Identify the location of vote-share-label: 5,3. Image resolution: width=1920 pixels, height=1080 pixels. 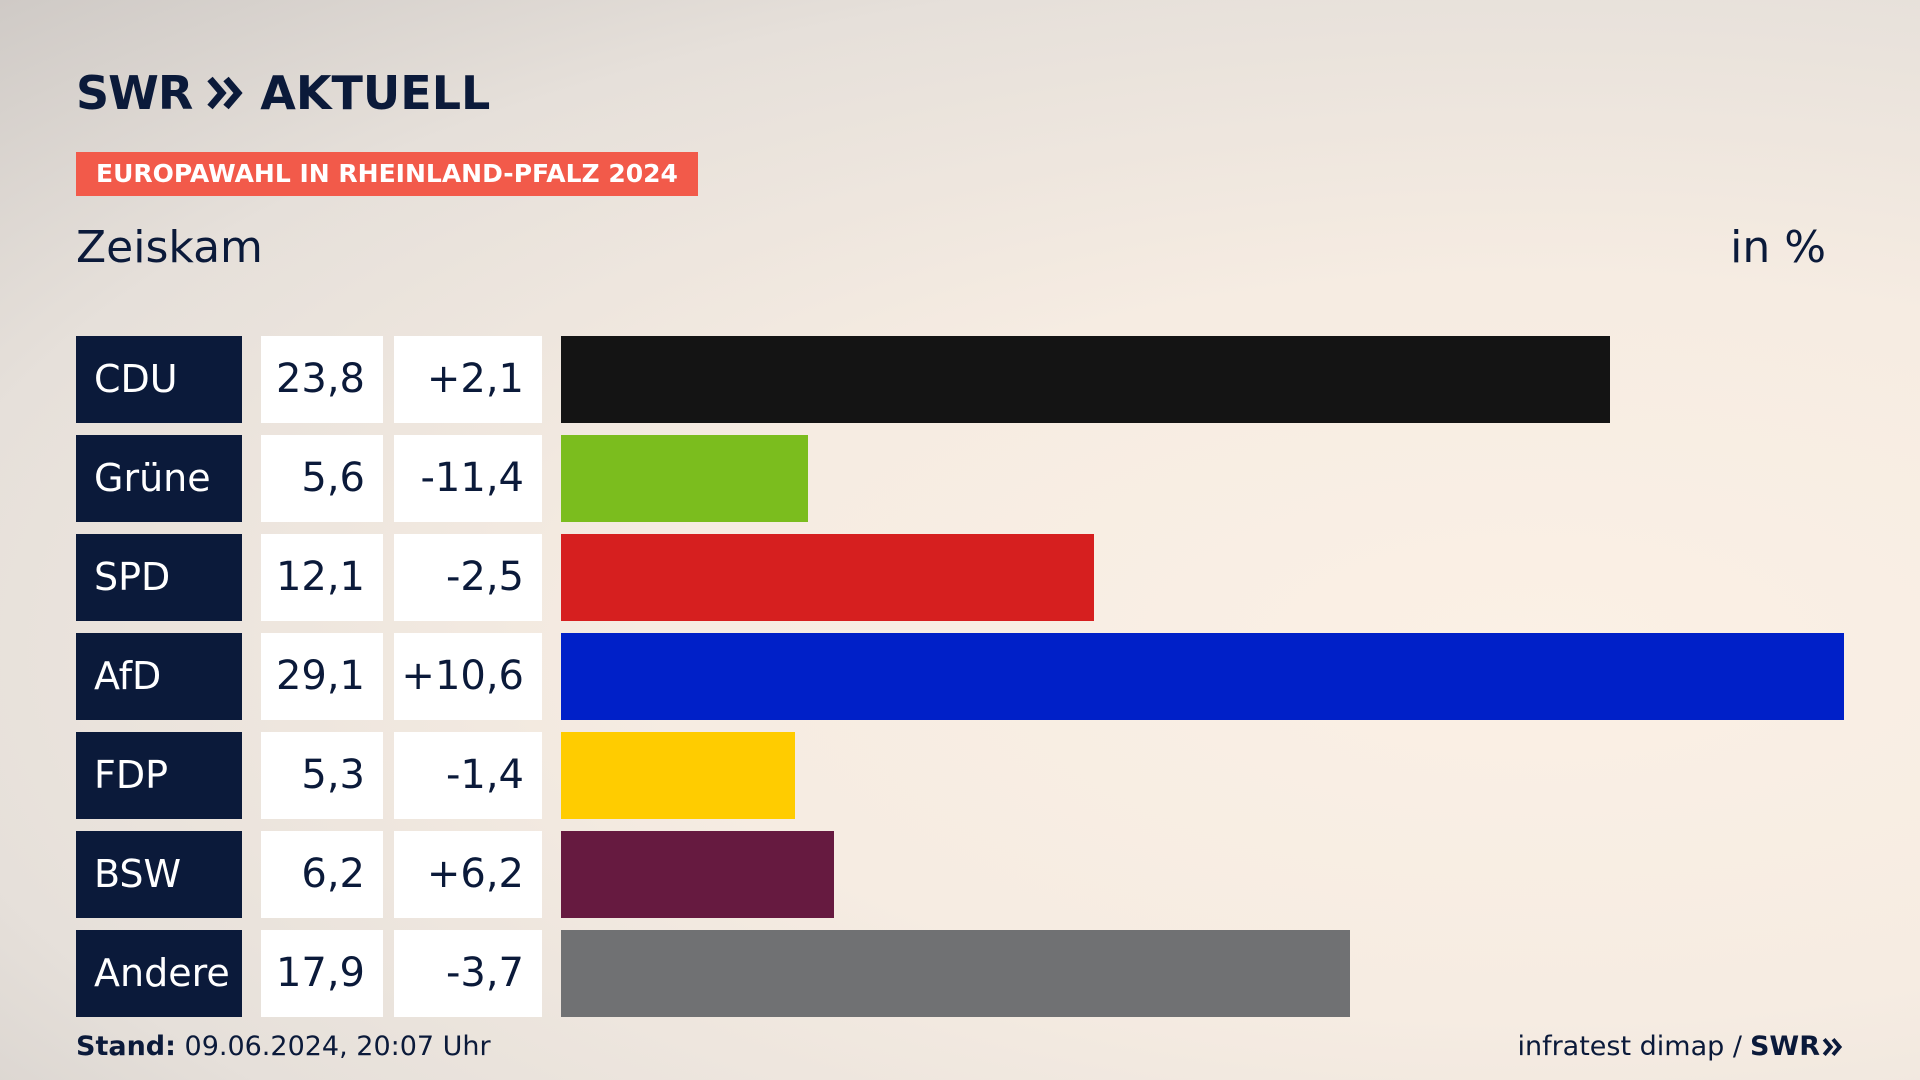
(322, 775).